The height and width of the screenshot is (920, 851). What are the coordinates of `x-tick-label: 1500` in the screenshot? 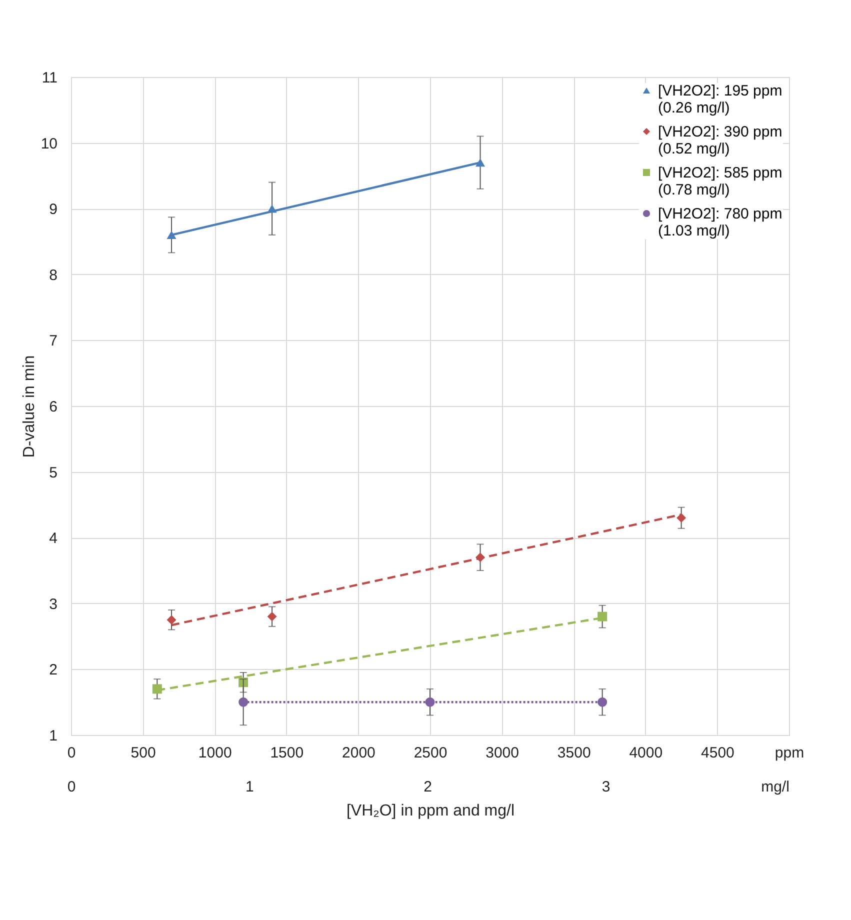 It's located at (287, 753).